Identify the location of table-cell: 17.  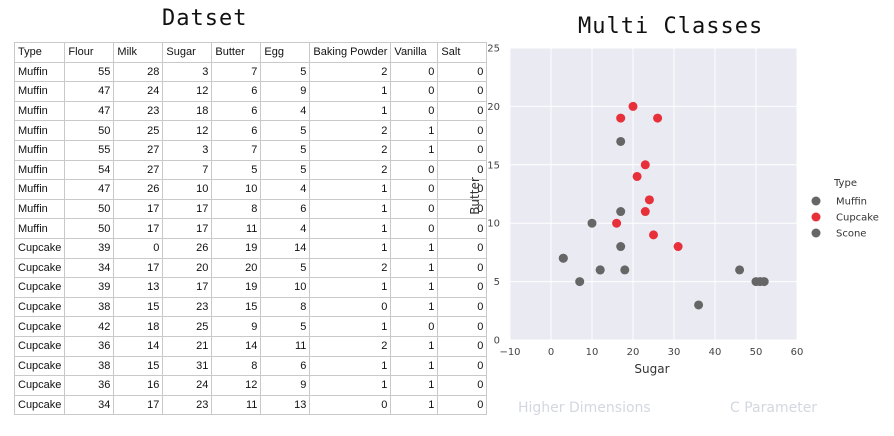
(138, 405).